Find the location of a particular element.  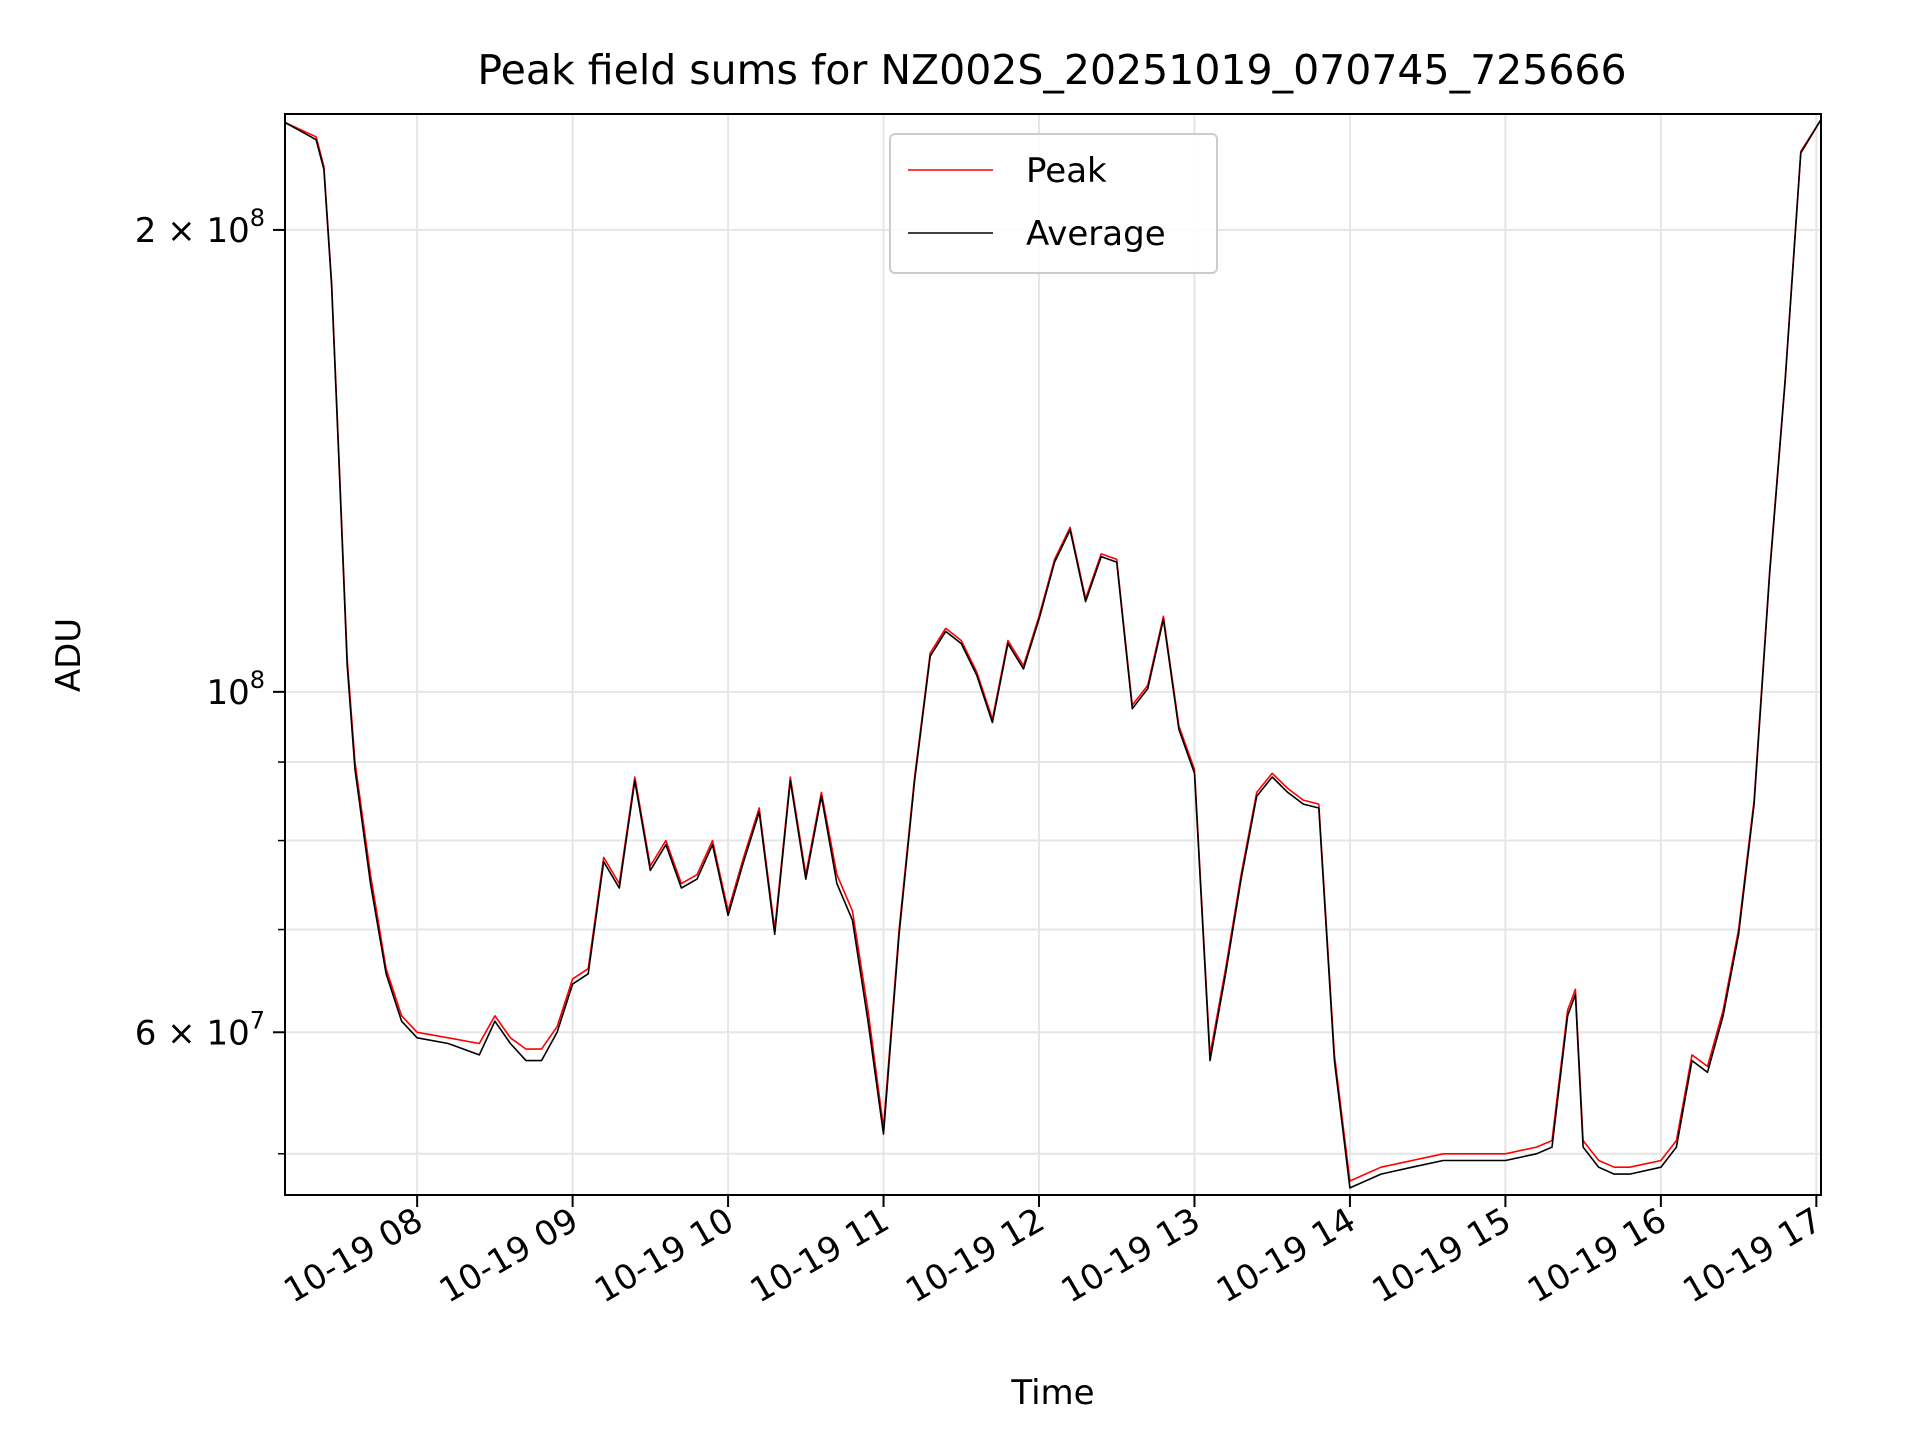

legend-label-average: Average is located at coordinates (1096, 234).